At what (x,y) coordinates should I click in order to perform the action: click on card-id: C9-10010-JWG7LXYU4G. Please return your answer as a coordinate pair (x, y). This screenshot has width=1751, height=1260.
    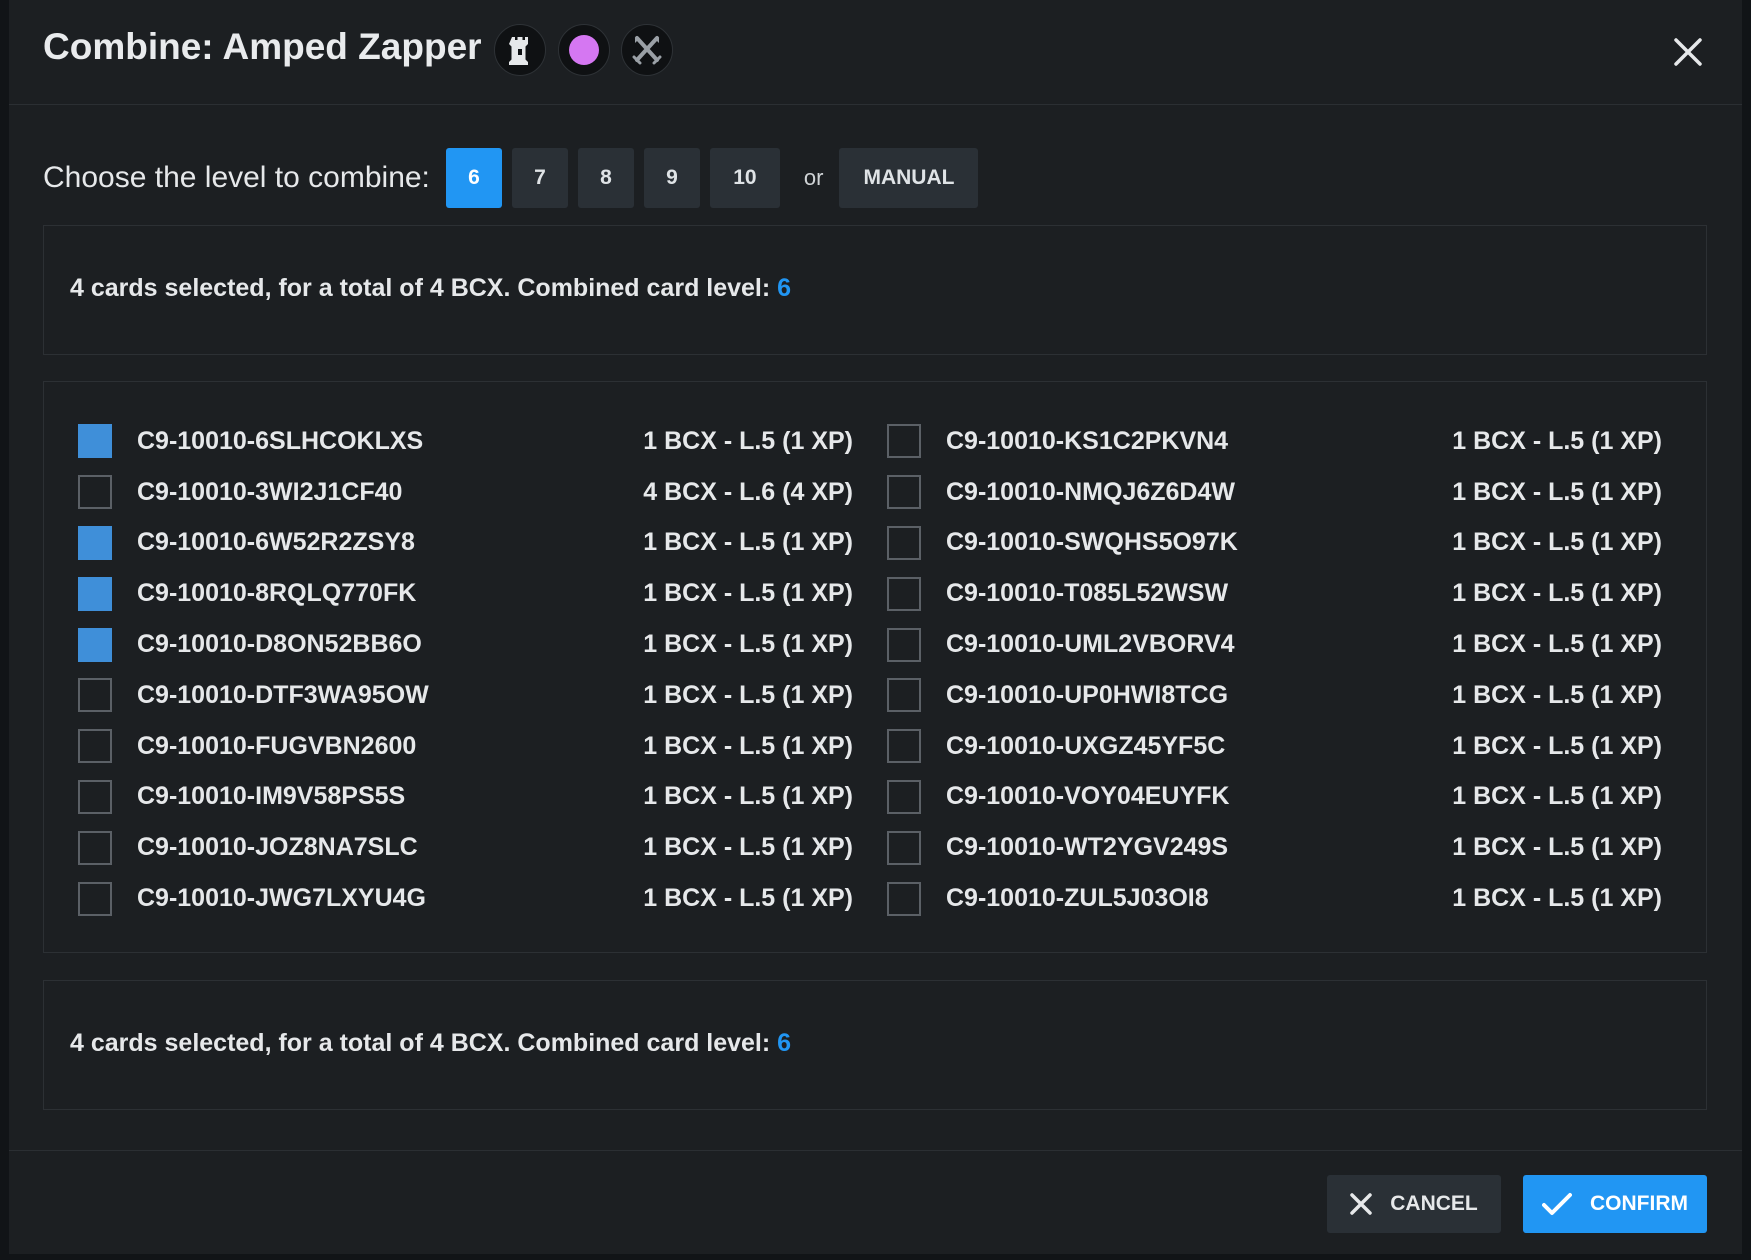
    Looking at the image, I should click on (282, 898).